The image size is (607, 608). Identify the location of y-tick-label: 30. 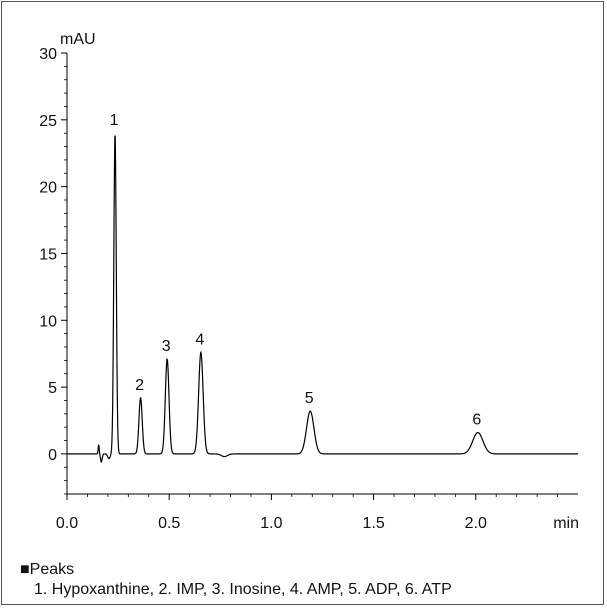
(48, 54).